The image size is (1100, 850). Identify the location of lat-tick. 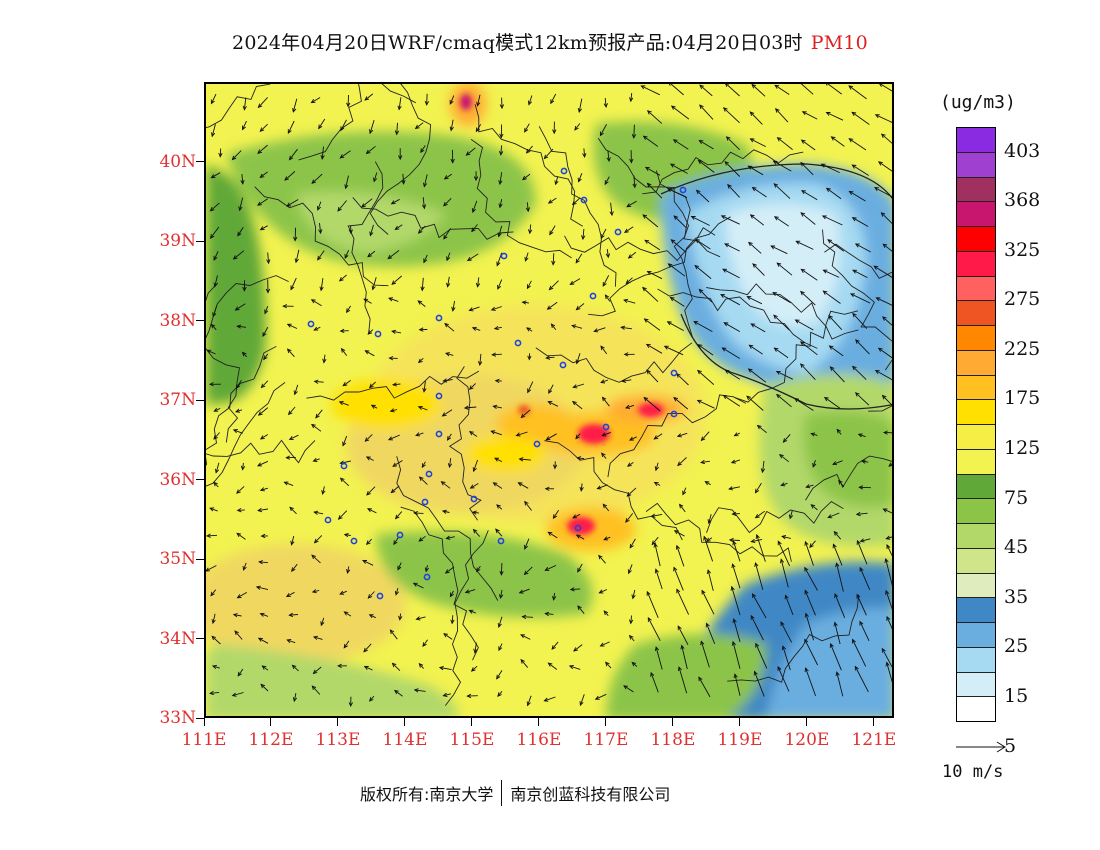
(200, 320).